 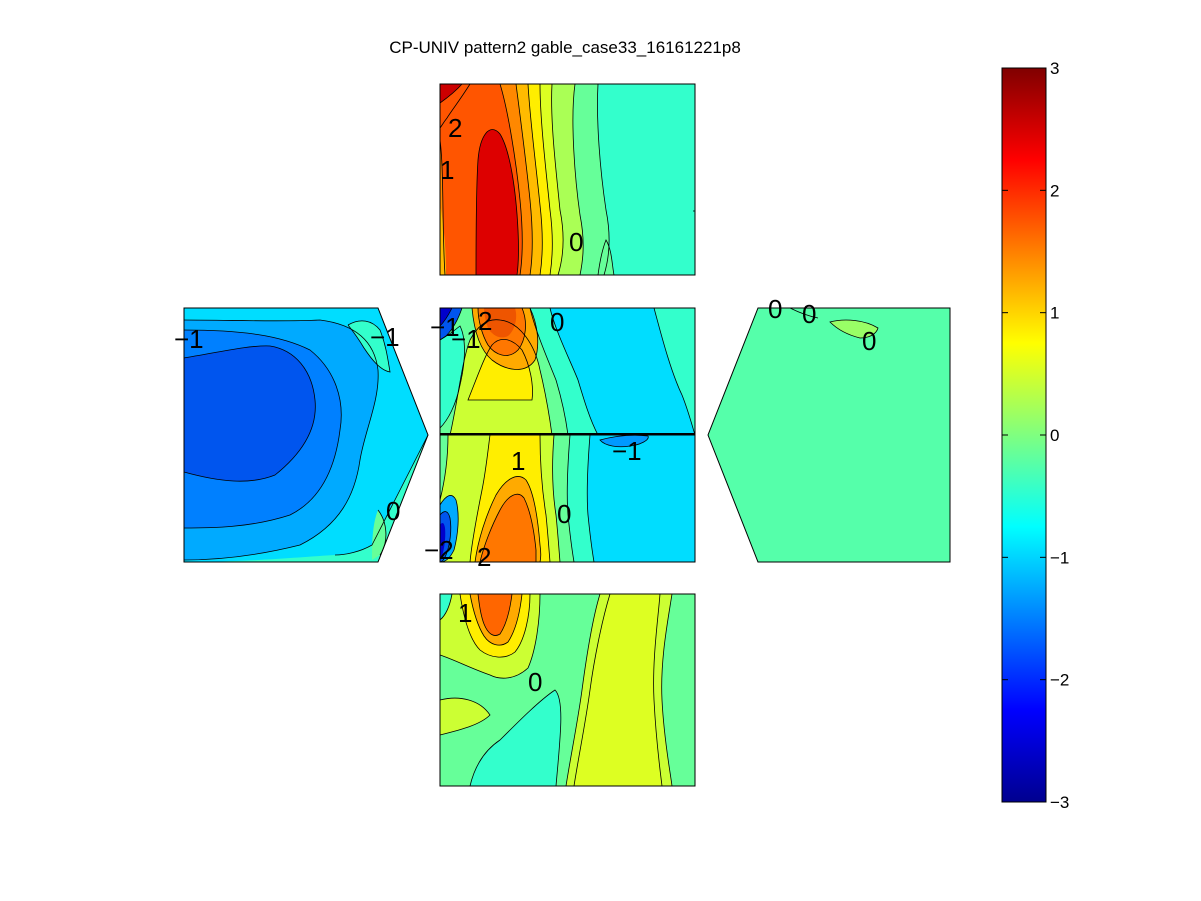 What do you see at coordinates (567, 179) in the screenshot?
I see `panel-top: 2 1 0` at bounding box center [567, 179].